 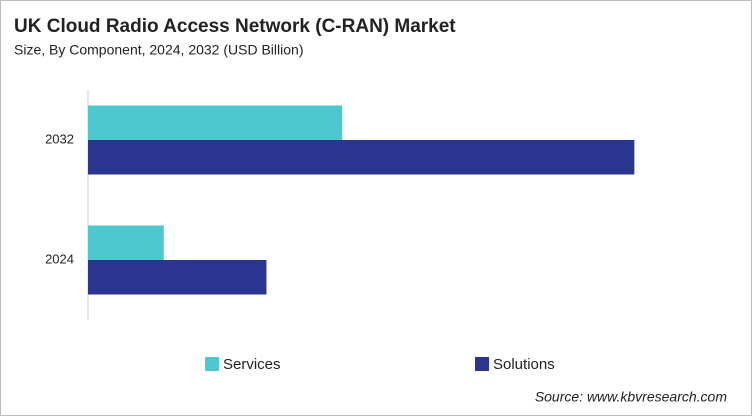 What do you see at coordinates (59, 258) in the screenshot?
I see `y-tick-label: 2024` at bounding box center [59, 258].